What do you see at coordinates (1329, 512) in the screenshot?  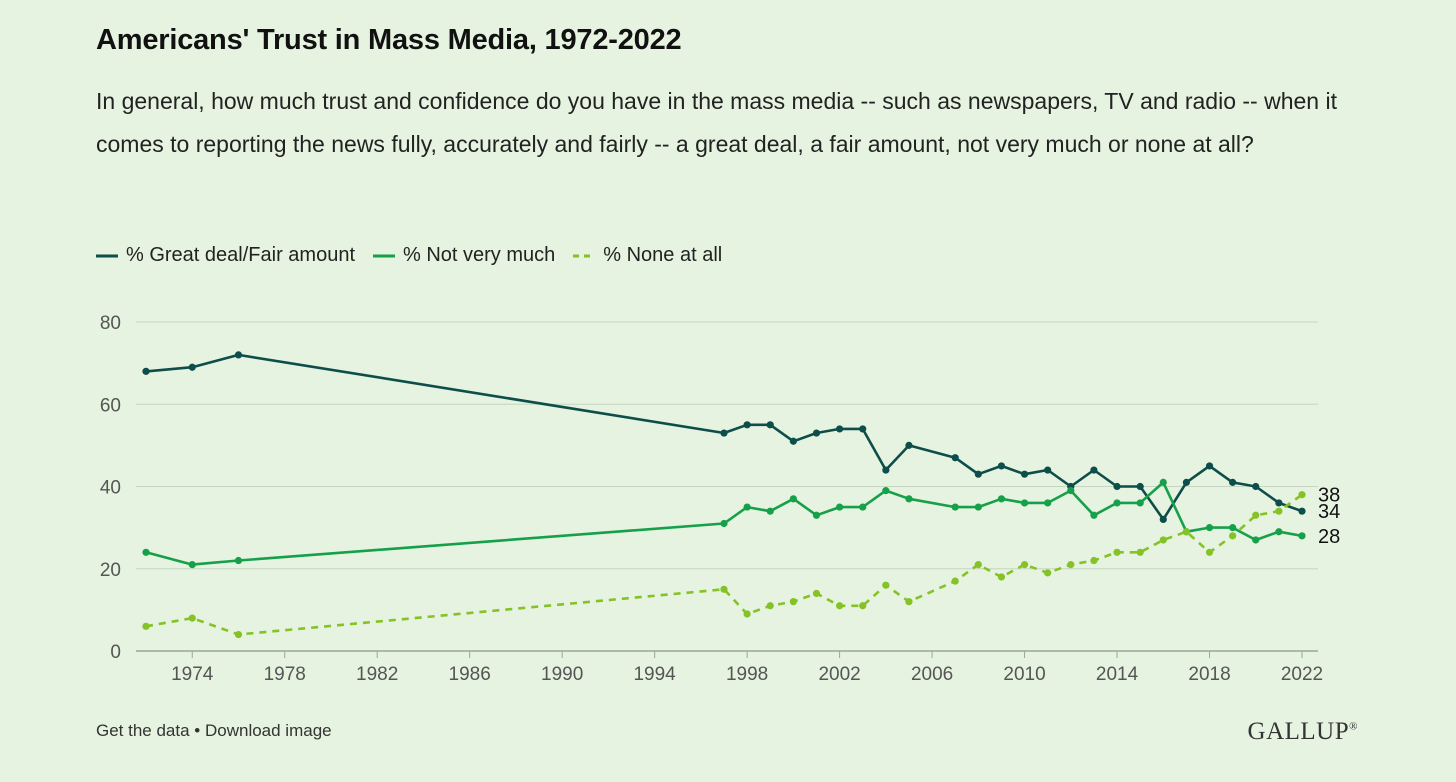 I see `end-label: 34` at bounding box center [1329, 512].